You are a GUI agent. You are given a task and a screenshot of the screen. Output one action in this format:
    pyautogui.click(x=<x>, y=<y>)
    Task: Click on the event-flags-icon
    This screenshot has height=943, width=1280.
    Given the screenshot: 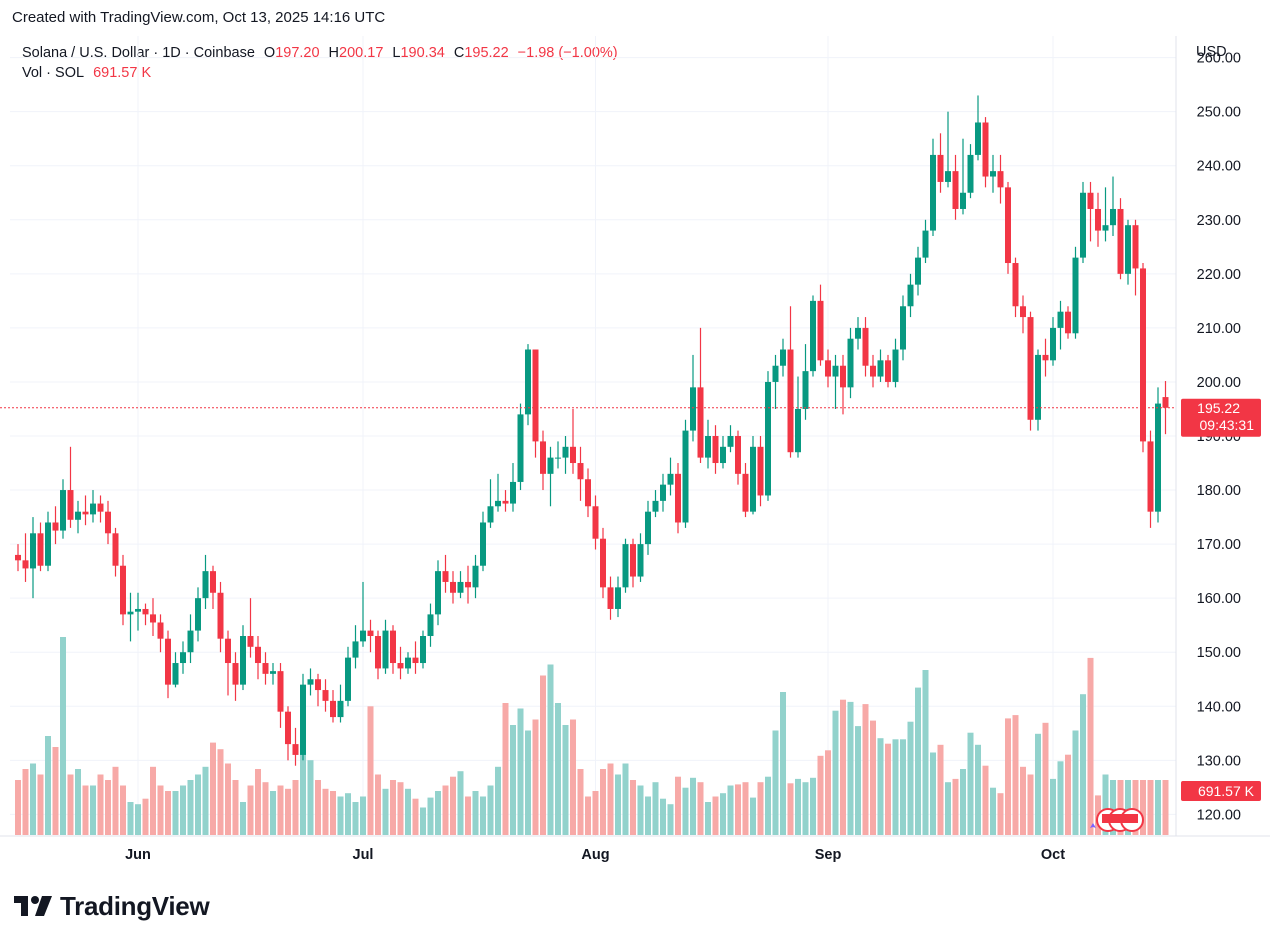 What is the action you would take?
    pyautogui.click(x=1117, y=820)
    